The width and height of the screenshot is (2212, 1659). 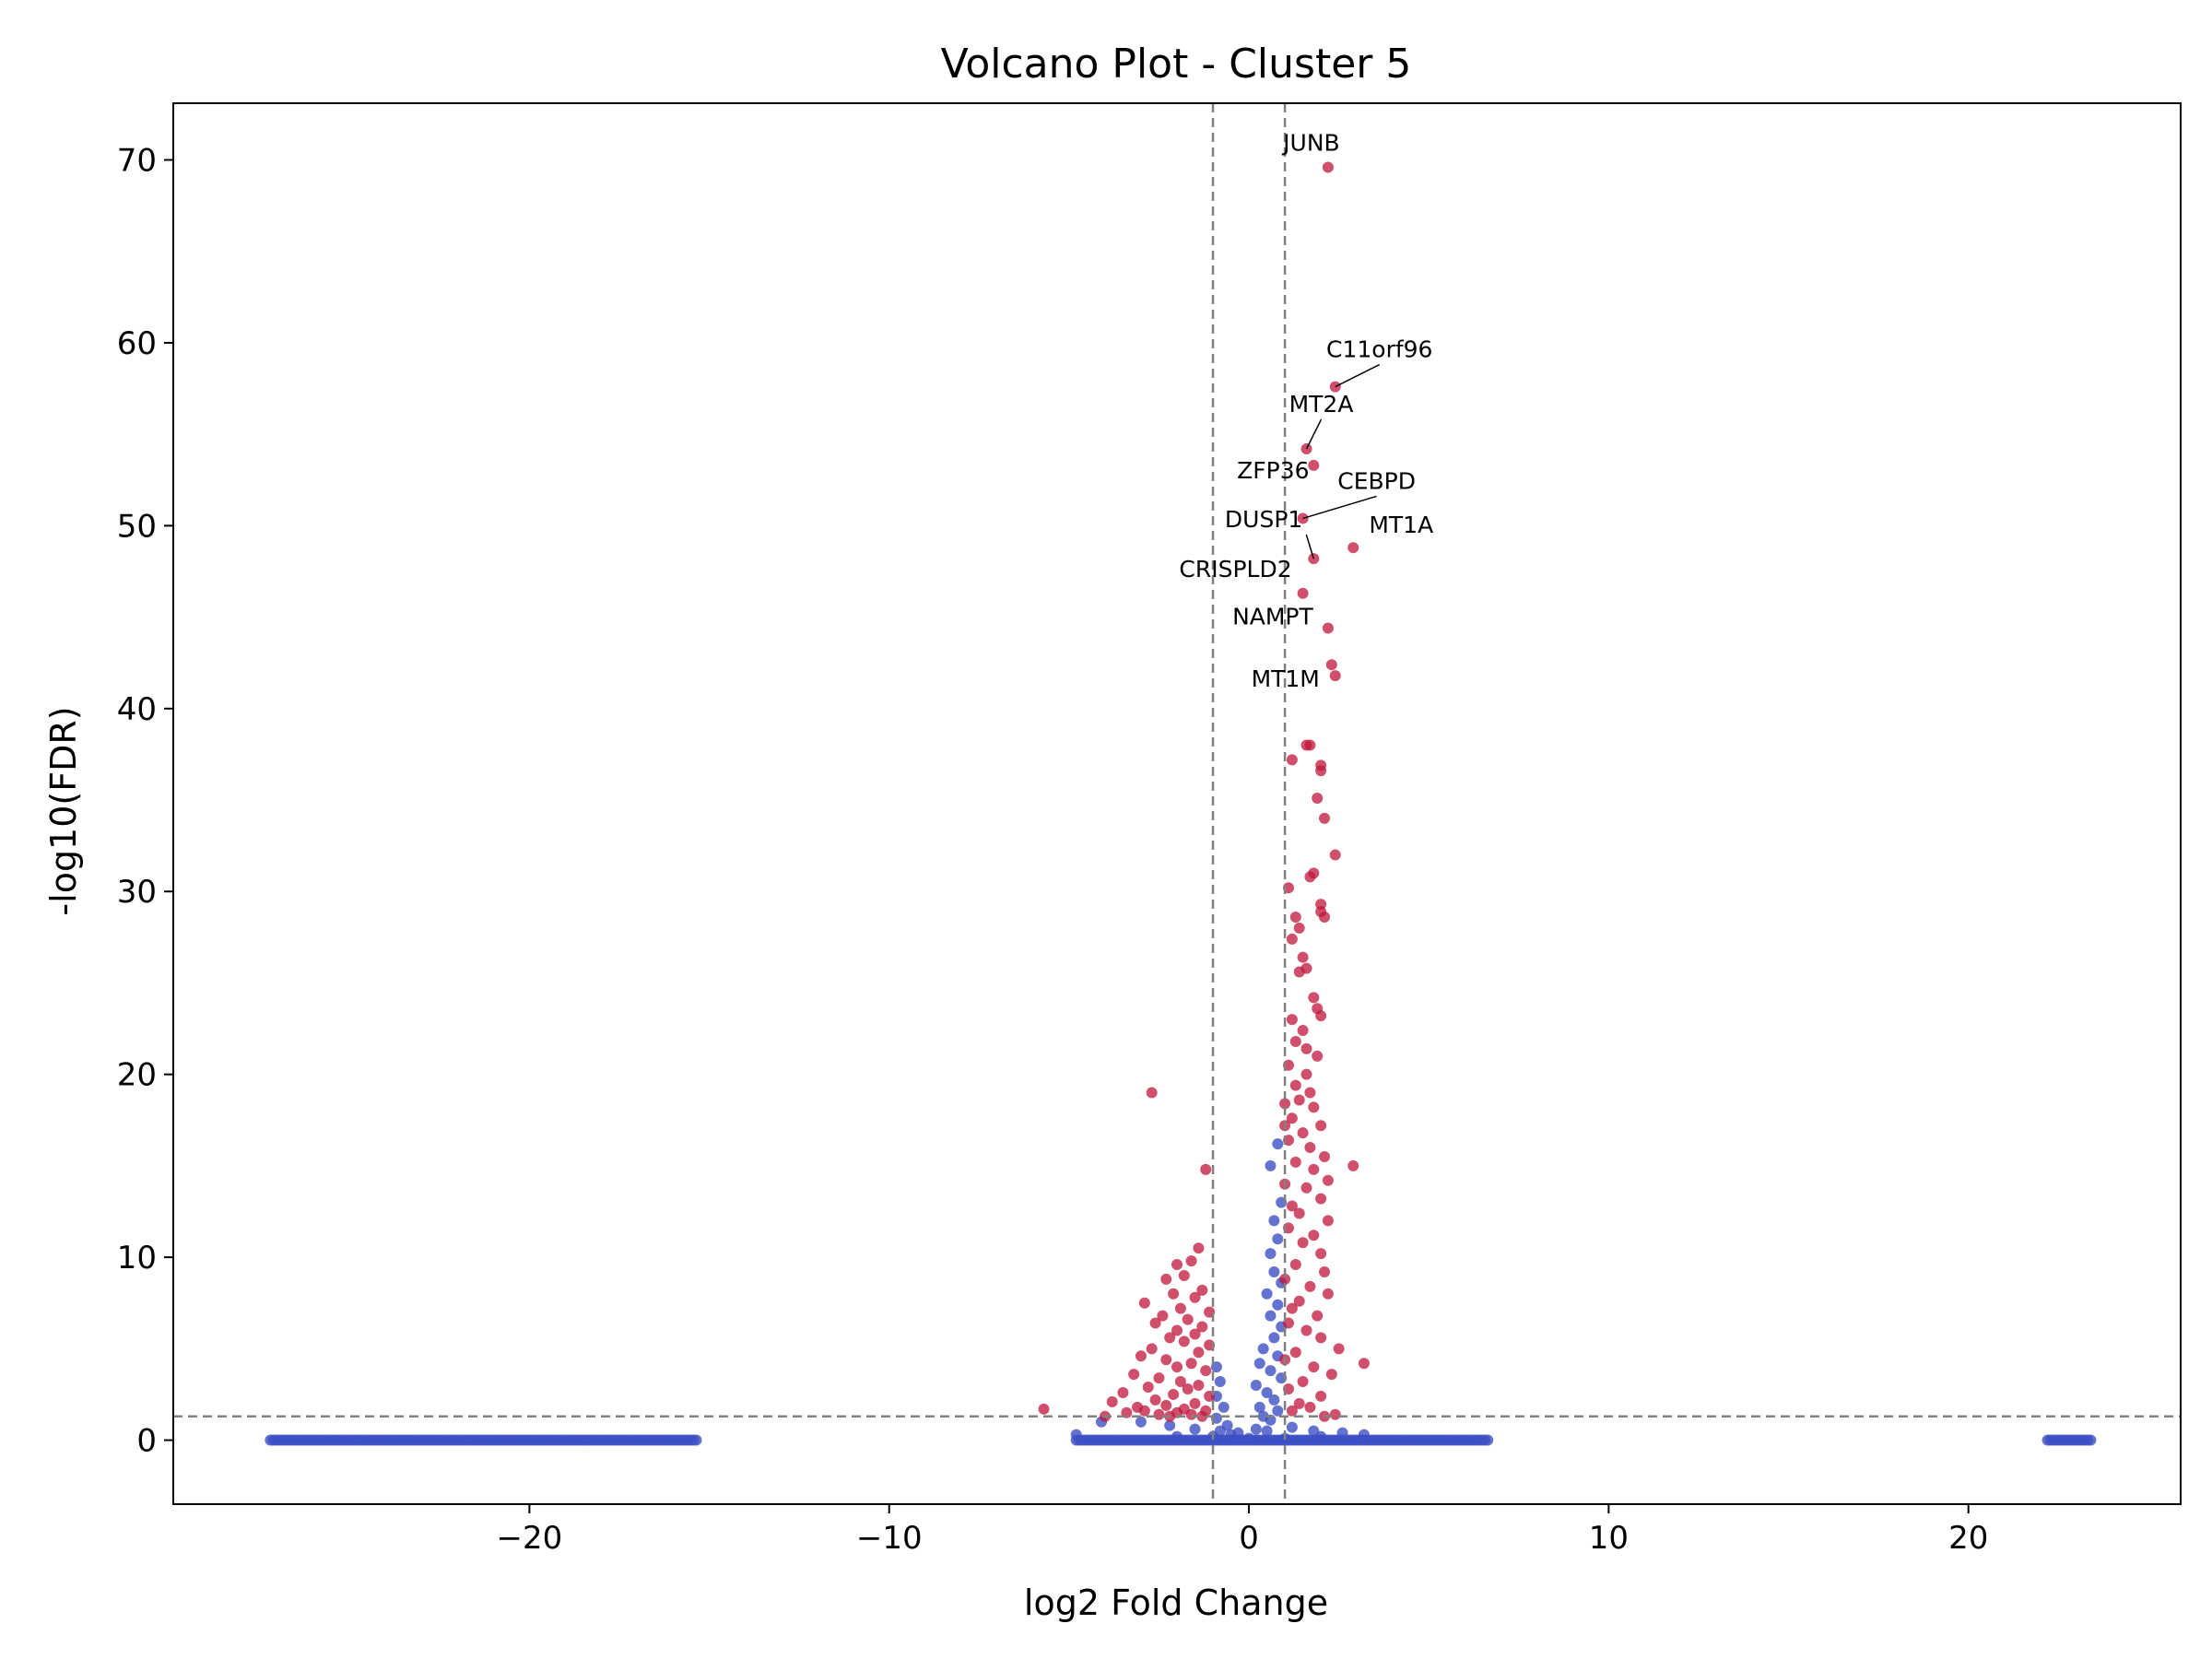 What do you see at coordinates (1235, 569) in the screenshot?
I see `gene-label: CRISPLD2` at bounding box center [1235, 569].